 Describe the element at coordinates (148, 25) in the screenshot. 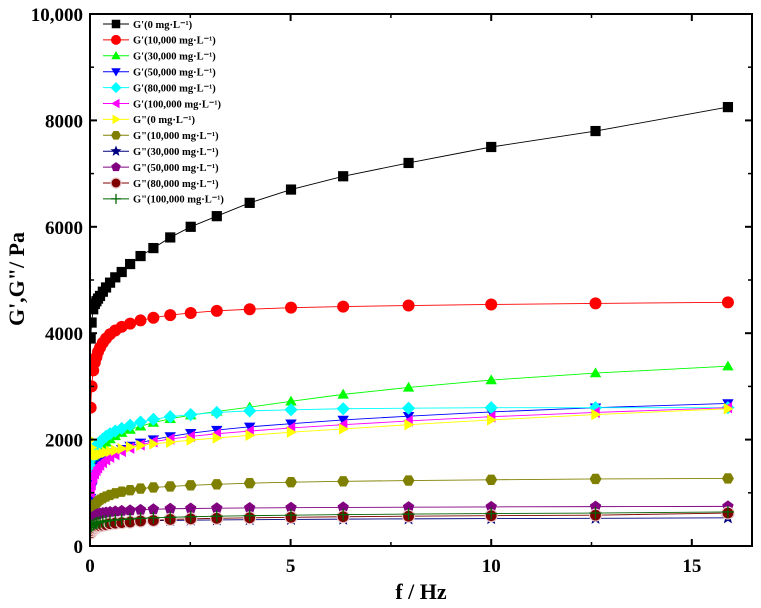

I see `legend-item: G'(0 mg·L⁻¹)` at that location.